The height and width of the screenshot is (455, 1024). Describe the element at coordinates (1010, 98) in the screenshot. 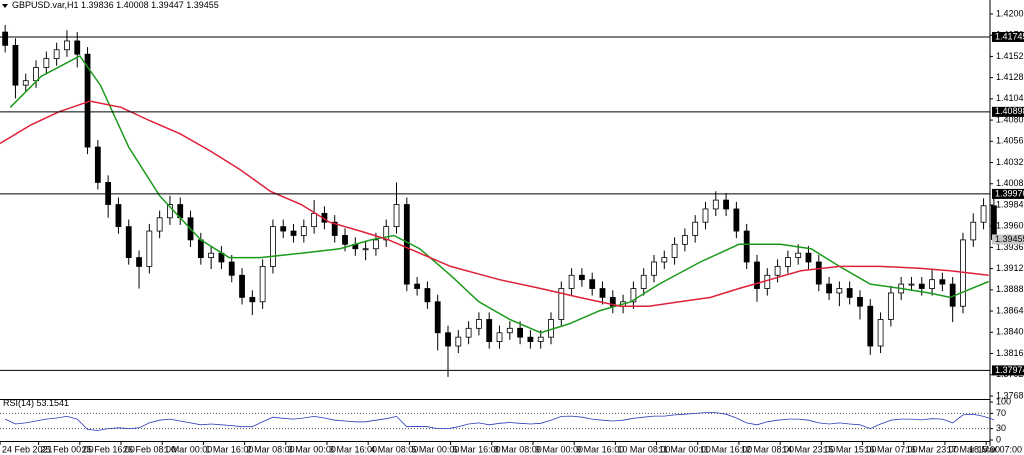

I see `y-tick-label: 1.41045` at that location.